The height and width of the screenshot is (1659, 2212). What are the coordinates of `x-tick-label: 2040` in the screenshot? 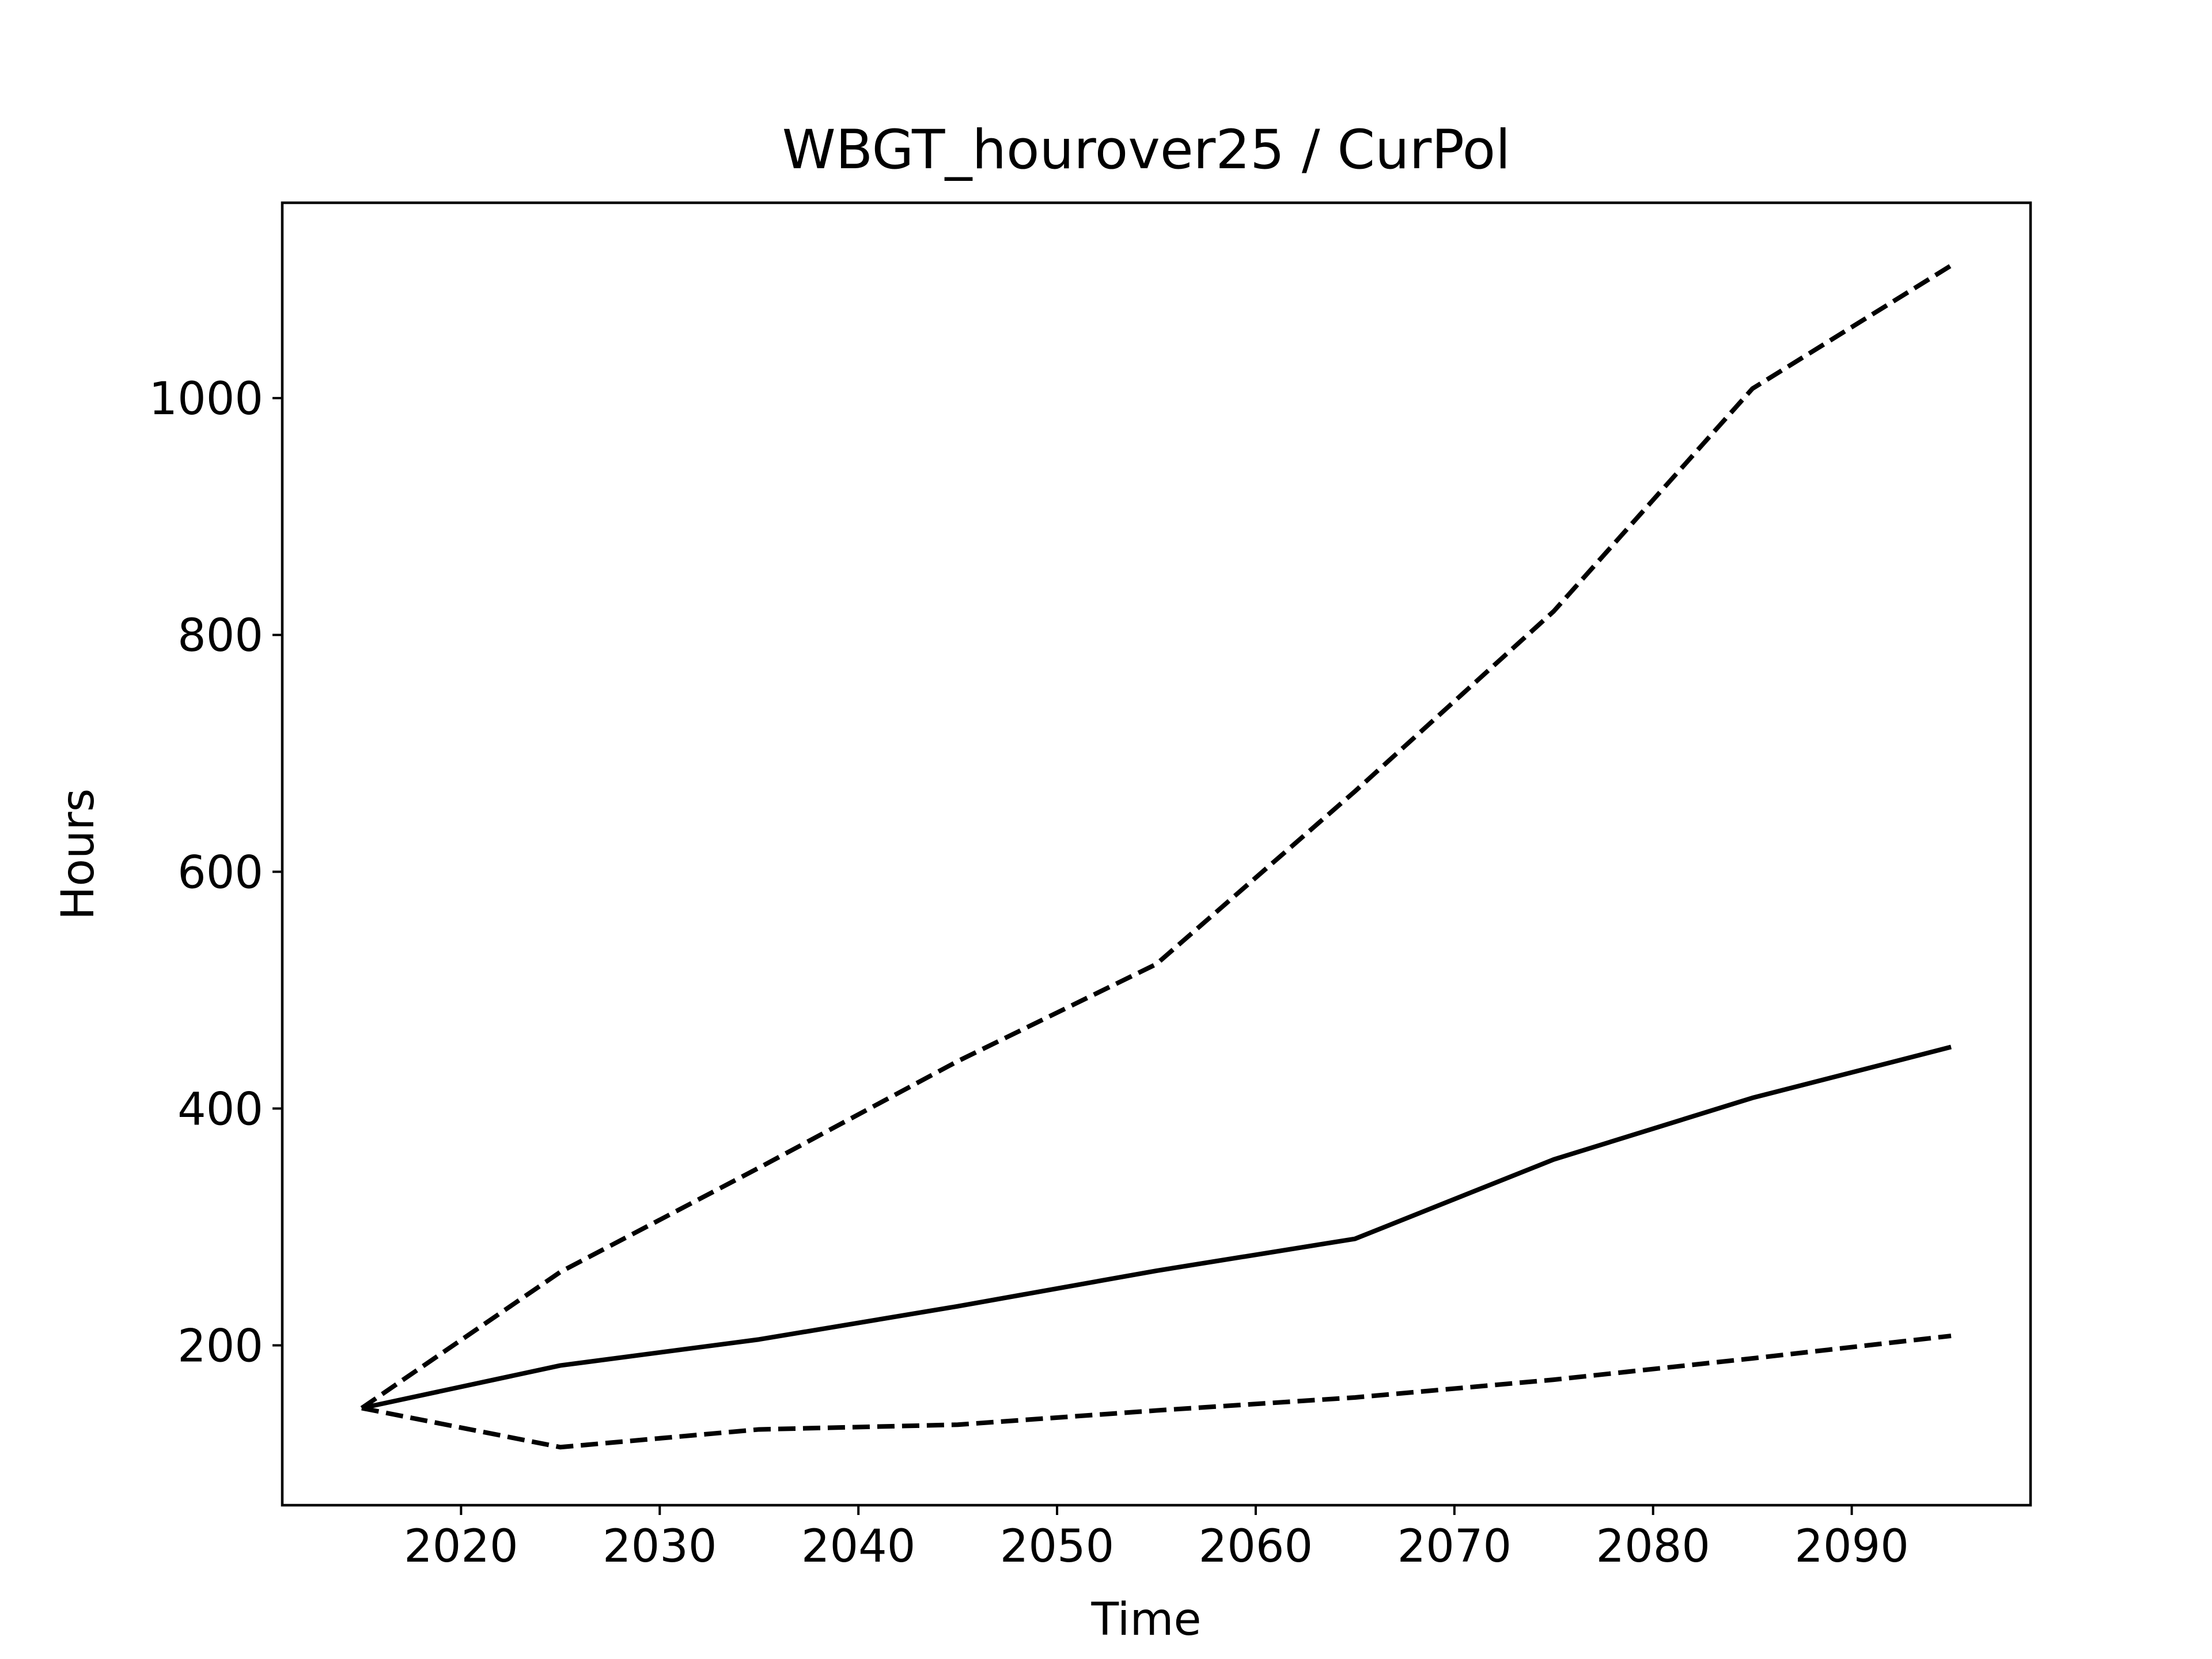 It's located at (858, 1547).